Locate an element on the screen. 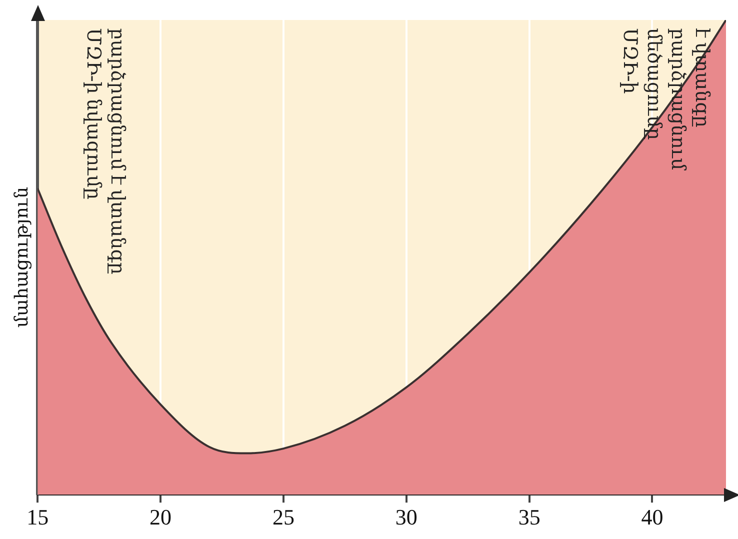 The width and height of the screenshot is (738, 539). y-axis-title: մահացություն is located at coordinates (22, 257).